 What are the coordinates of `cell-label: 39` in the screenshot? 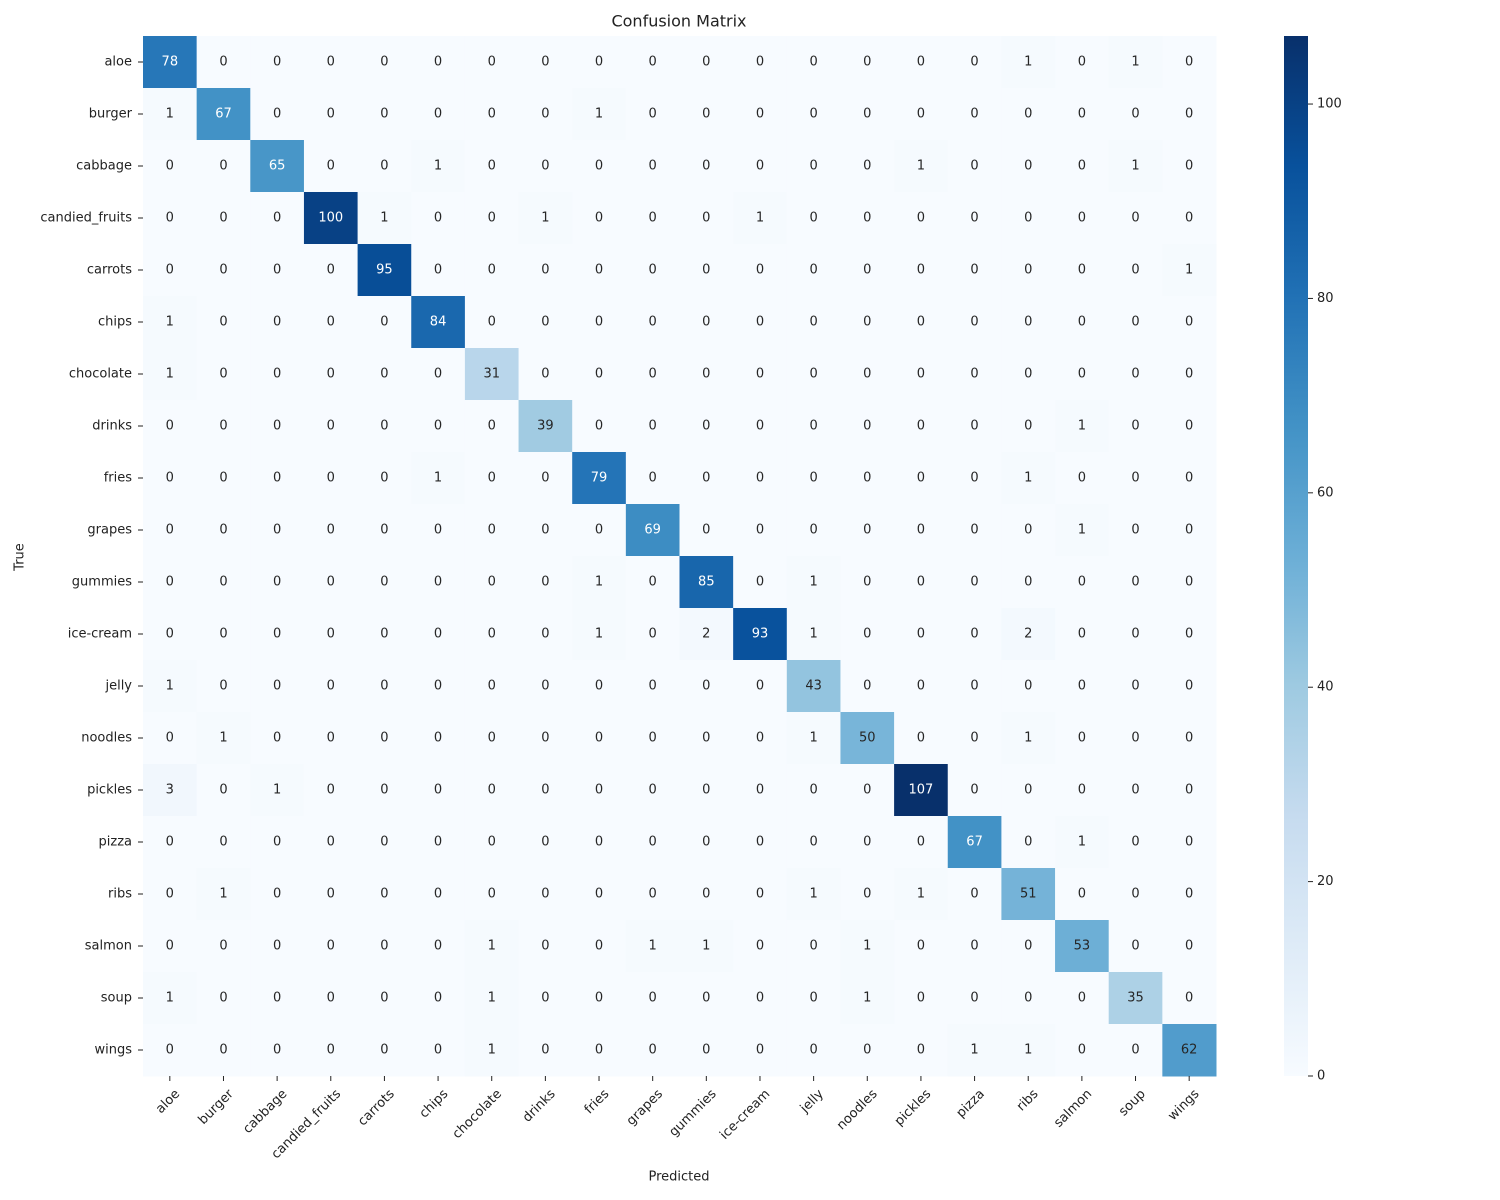 It's located at (545, 426).